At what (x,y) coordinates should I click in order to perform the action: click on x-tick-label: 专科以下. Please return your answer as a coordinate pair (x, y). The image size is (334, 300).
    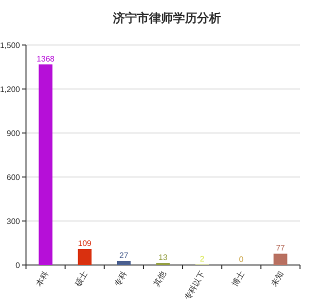
    Looking at the image, I should click on (195, 285).